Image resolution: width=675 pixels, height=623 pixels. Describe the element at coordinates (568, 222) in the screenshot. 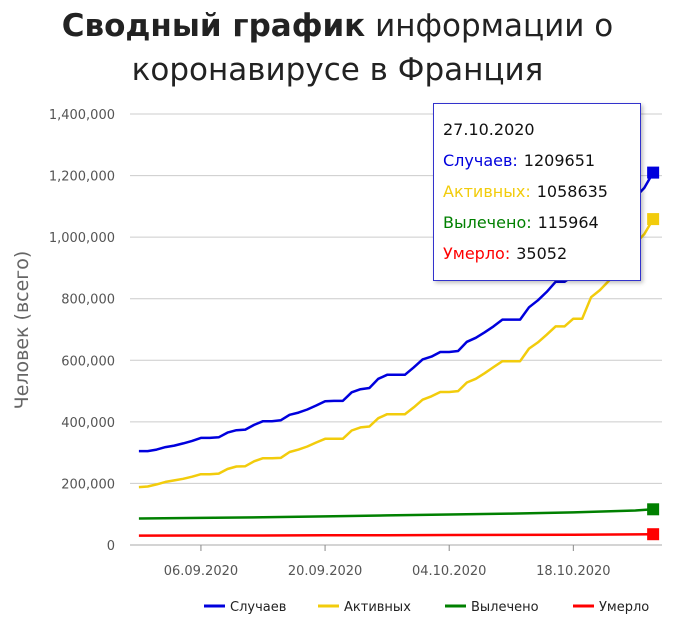

I see `tooltip-value-recovered: 115964` at that location.